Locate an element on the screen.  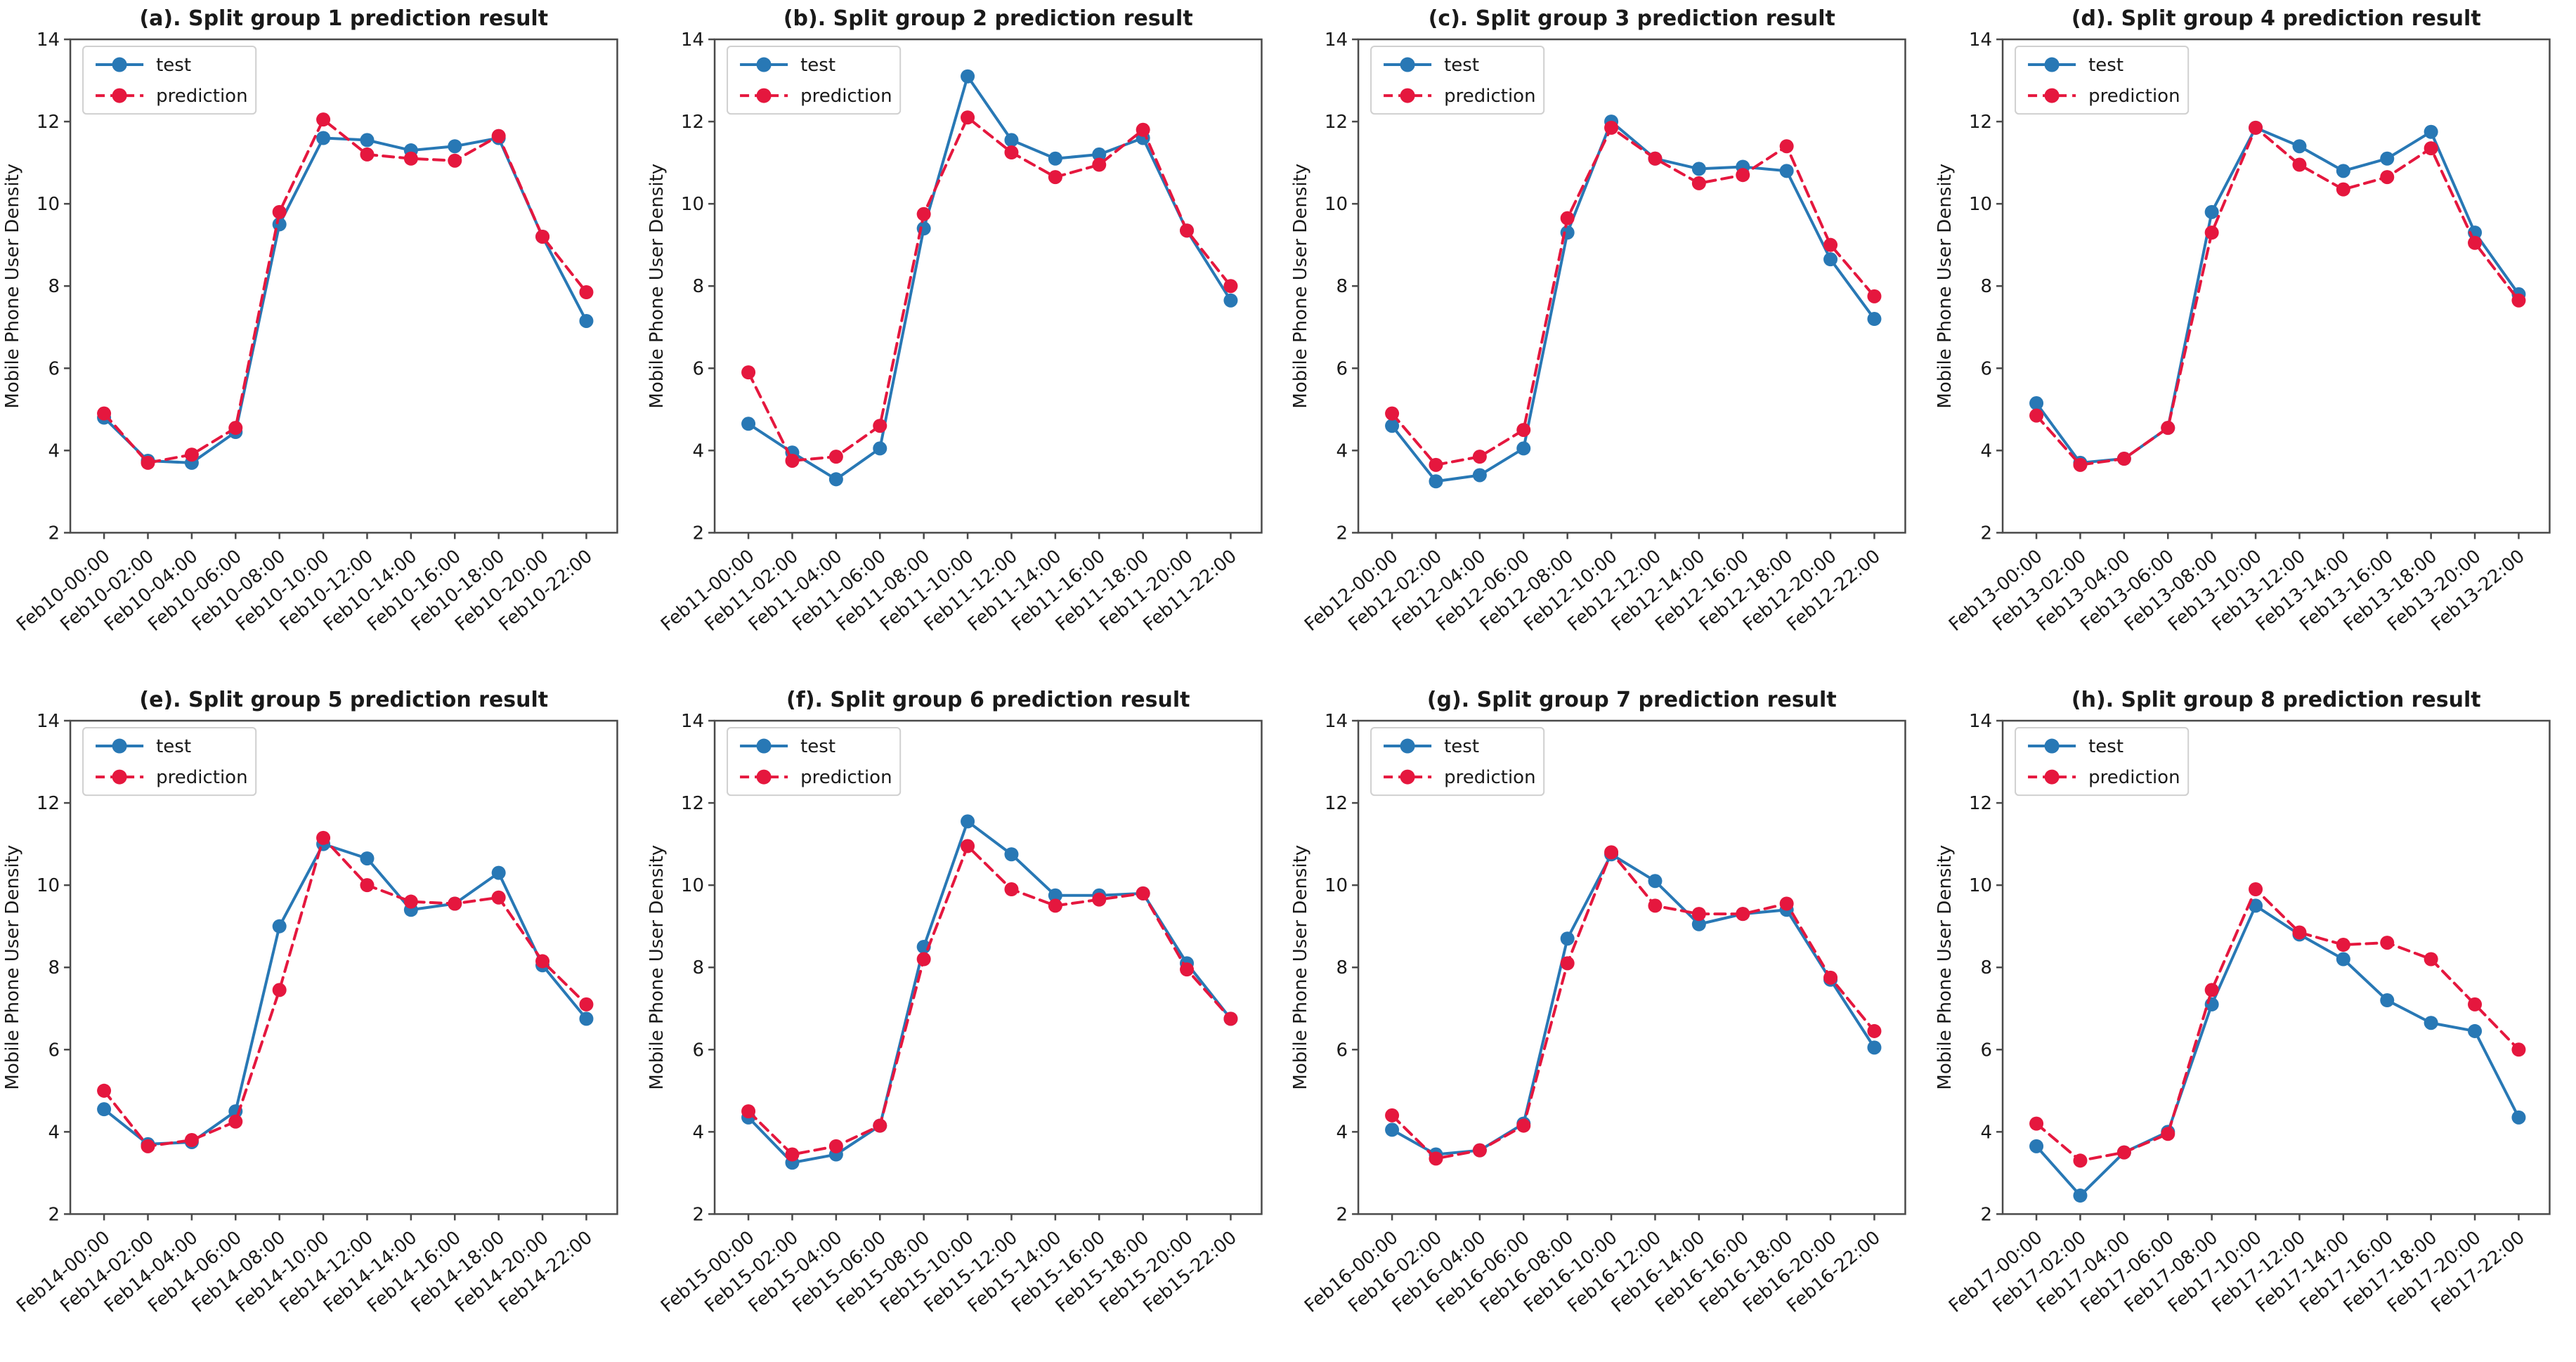
chart-title: (c). Split group 3 prediction result is located at coordinates (1632, 18).